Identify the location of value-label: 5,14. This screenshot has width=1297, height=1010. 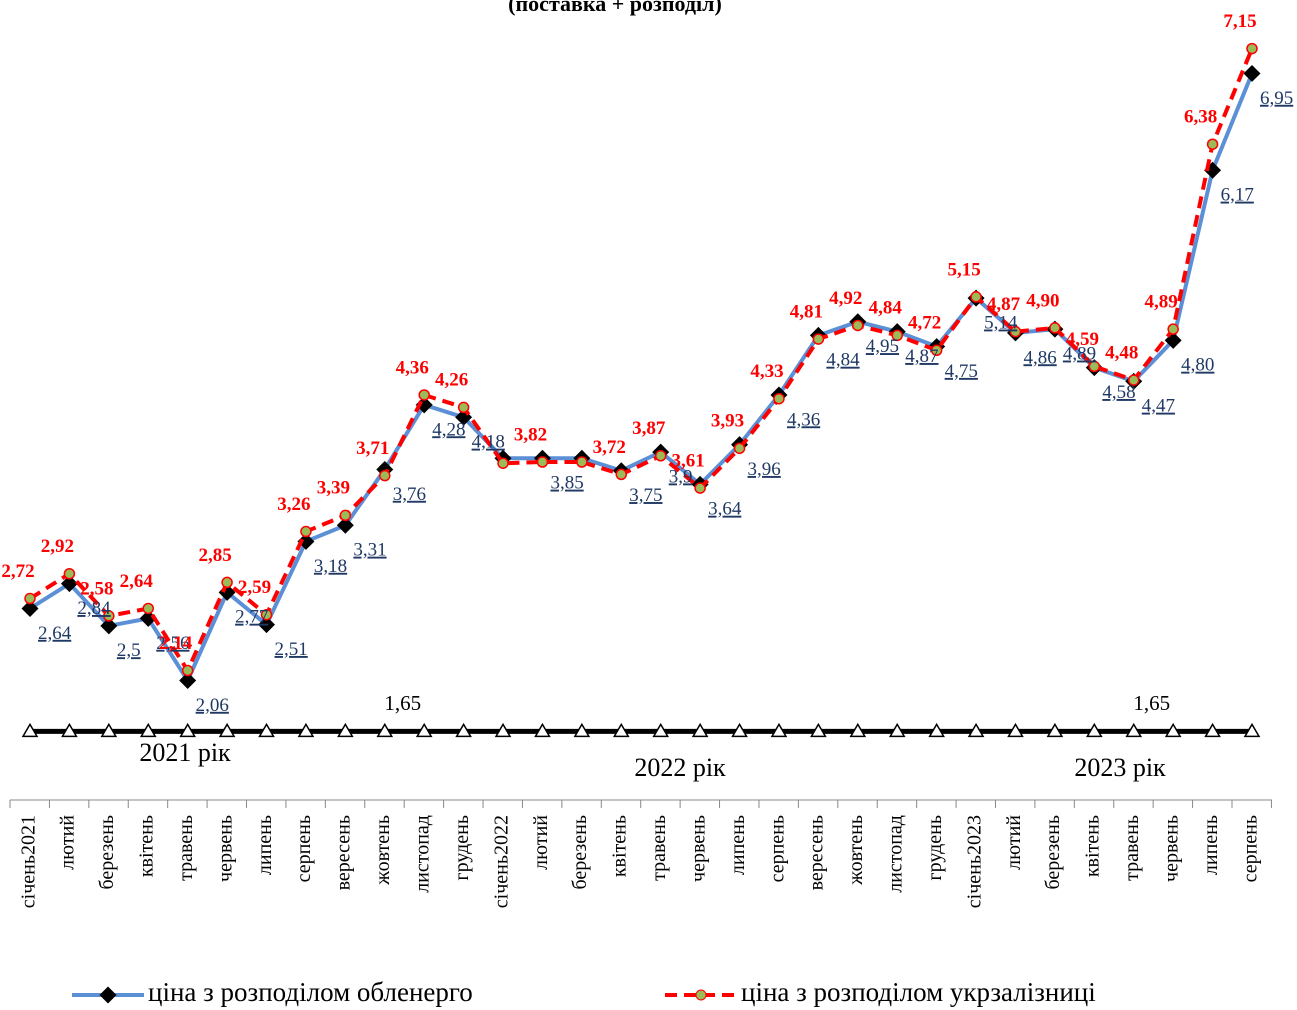
(1001, 322).